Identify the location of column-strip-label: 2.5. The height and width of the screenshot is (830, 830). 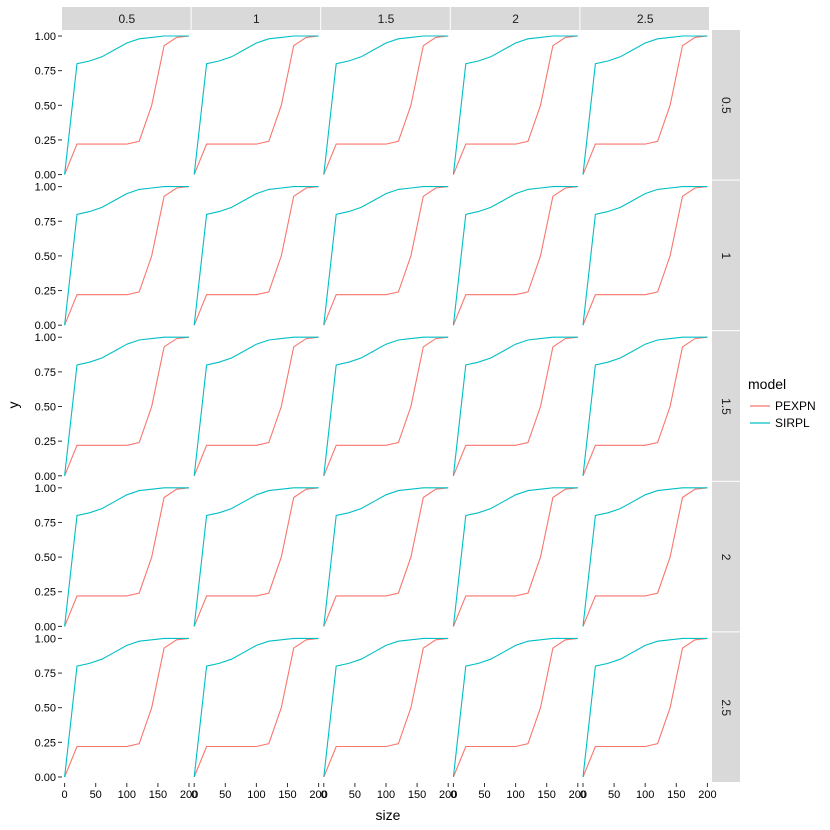
(645, 19).